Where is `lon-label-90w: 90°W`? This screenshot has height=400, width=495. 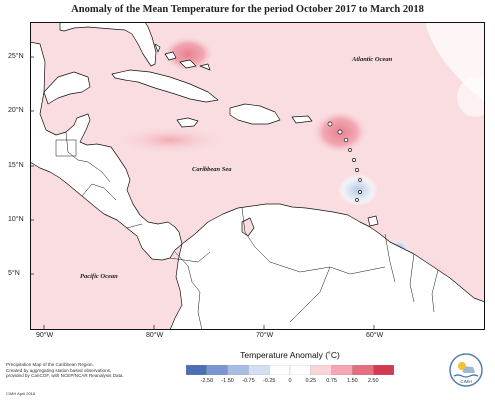 lon-label-90w: 90°W is located at coordinates (45, 335).